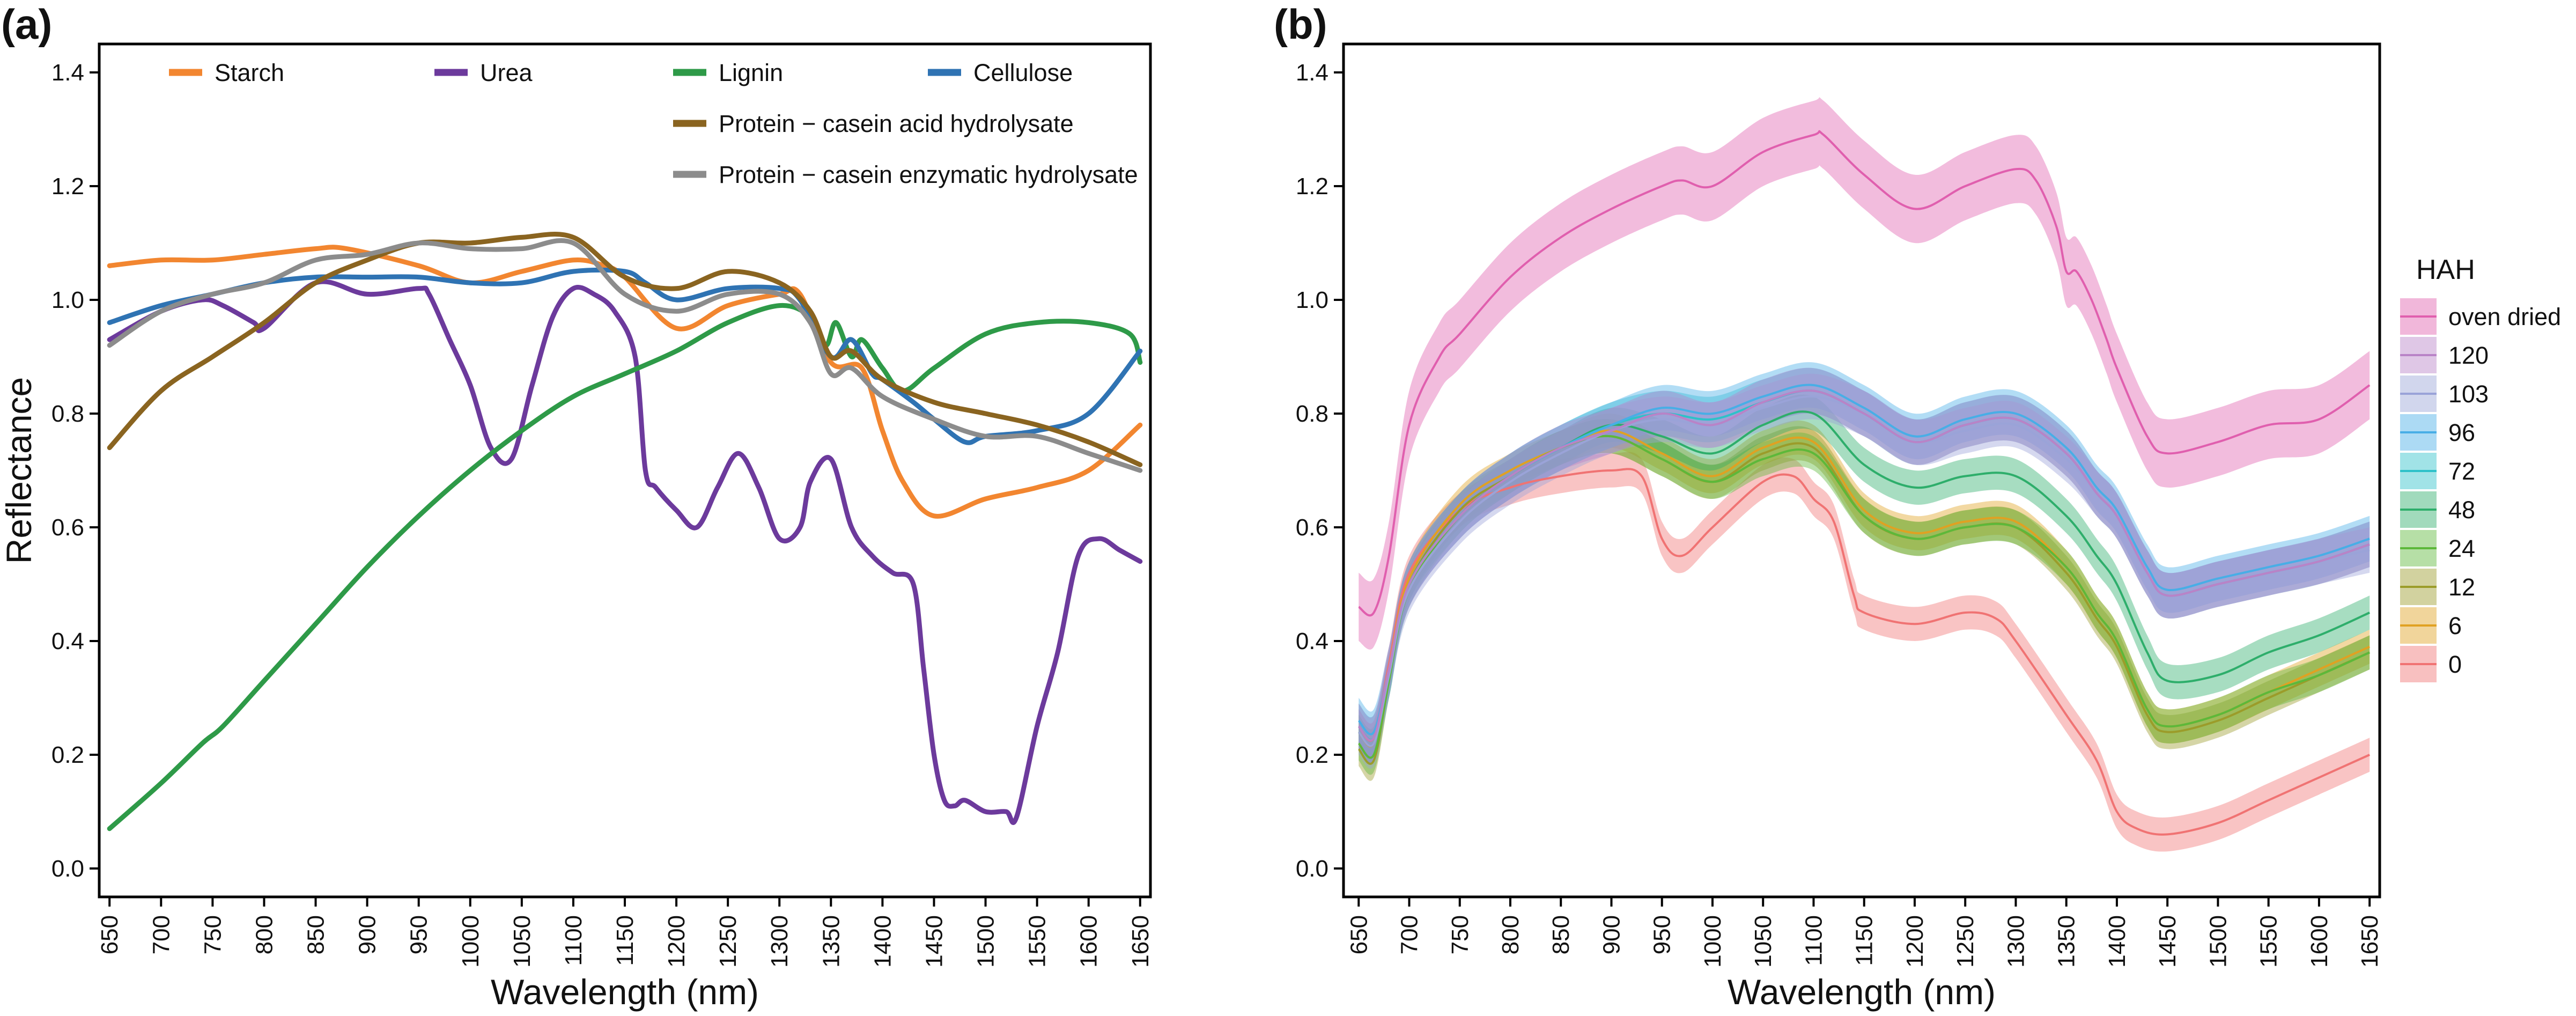  What do you see at coordinates (110, 934) in the screenshot?
I see `panel-a-x-tick-label: 650` at bounding box center [110, 934].